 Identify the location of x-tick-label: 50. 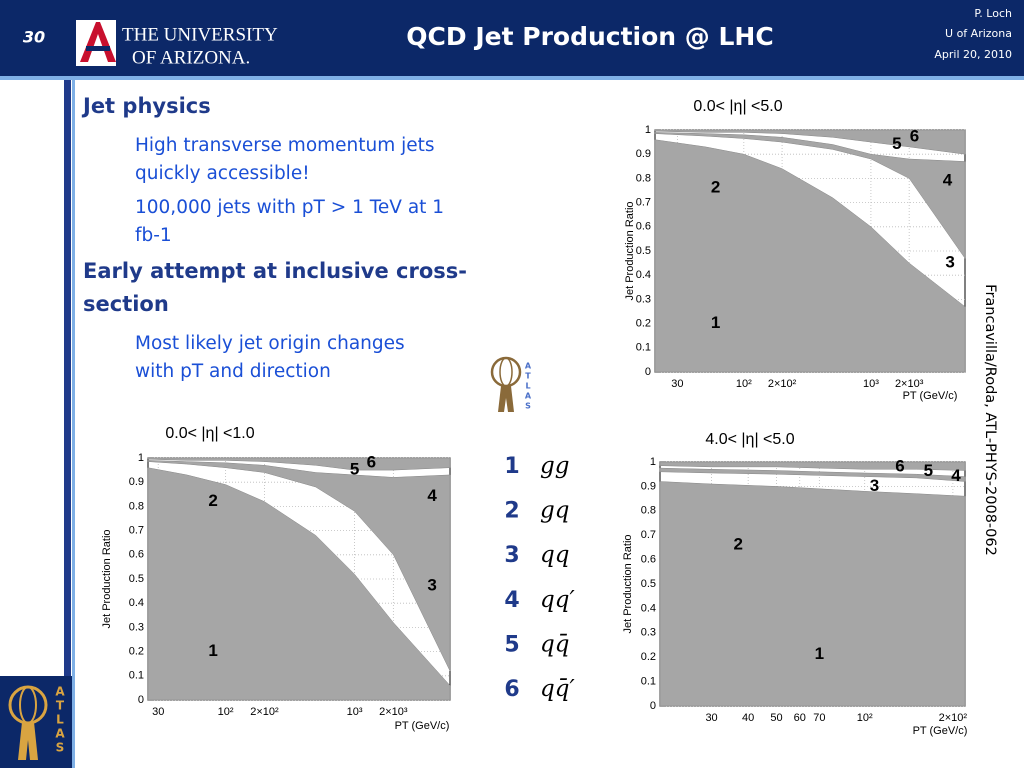
(776, 718).